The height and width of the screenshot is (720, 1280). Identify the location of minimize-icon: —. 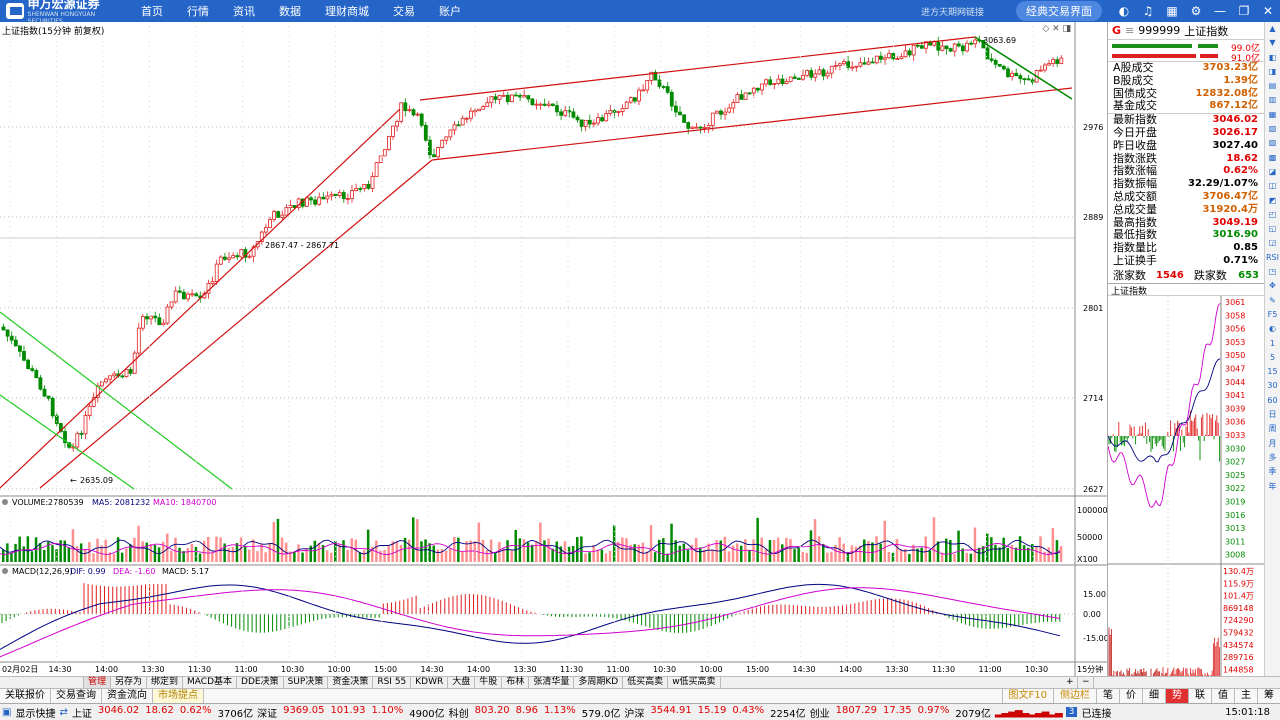
(1220, 11).